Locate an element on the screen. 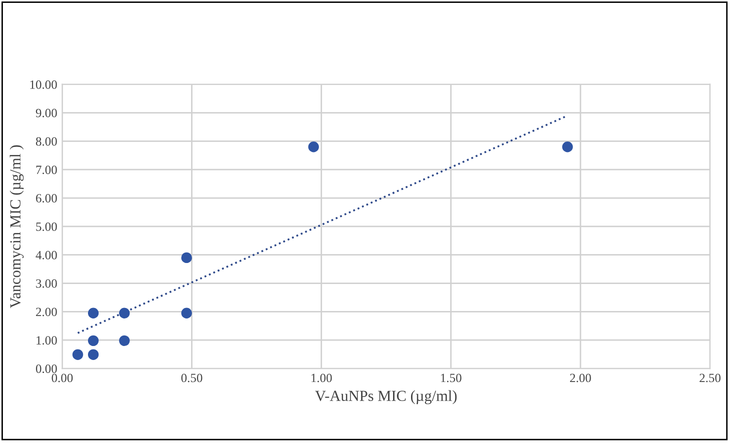  y-tick-label: 8.00 is located at coordinates (46, 141).